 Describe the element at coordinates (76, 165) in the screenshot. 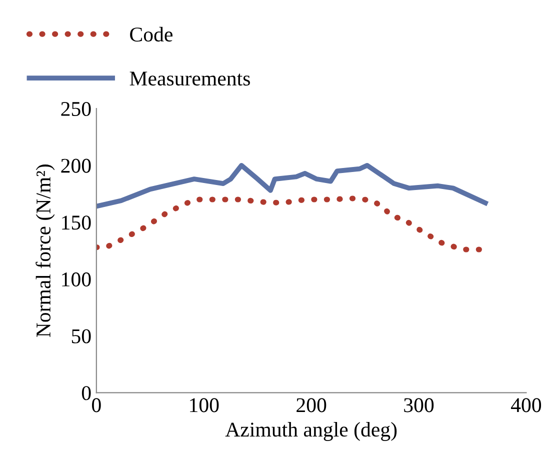

I see `y-tick-label: 200` at that location.